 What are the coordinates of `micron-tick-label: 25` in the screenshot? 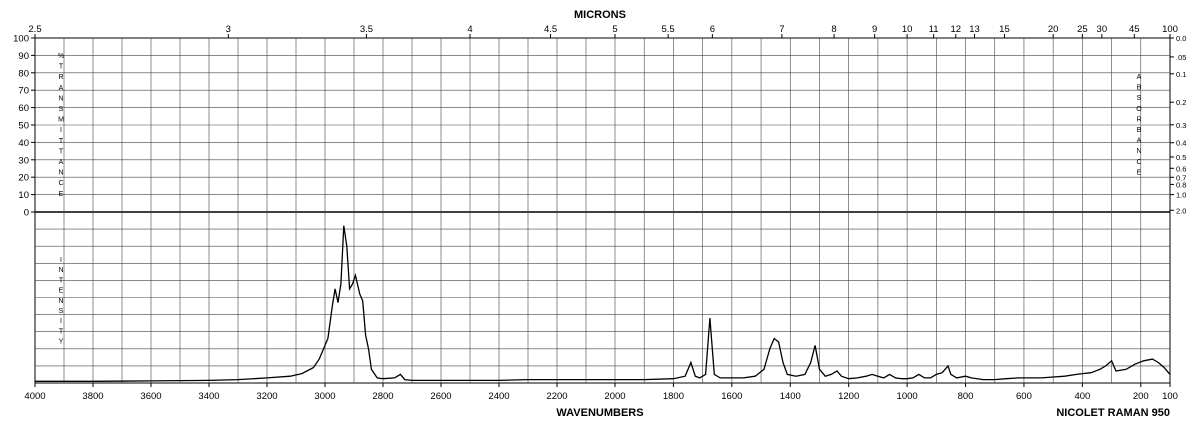 It's located at (1082, 29).